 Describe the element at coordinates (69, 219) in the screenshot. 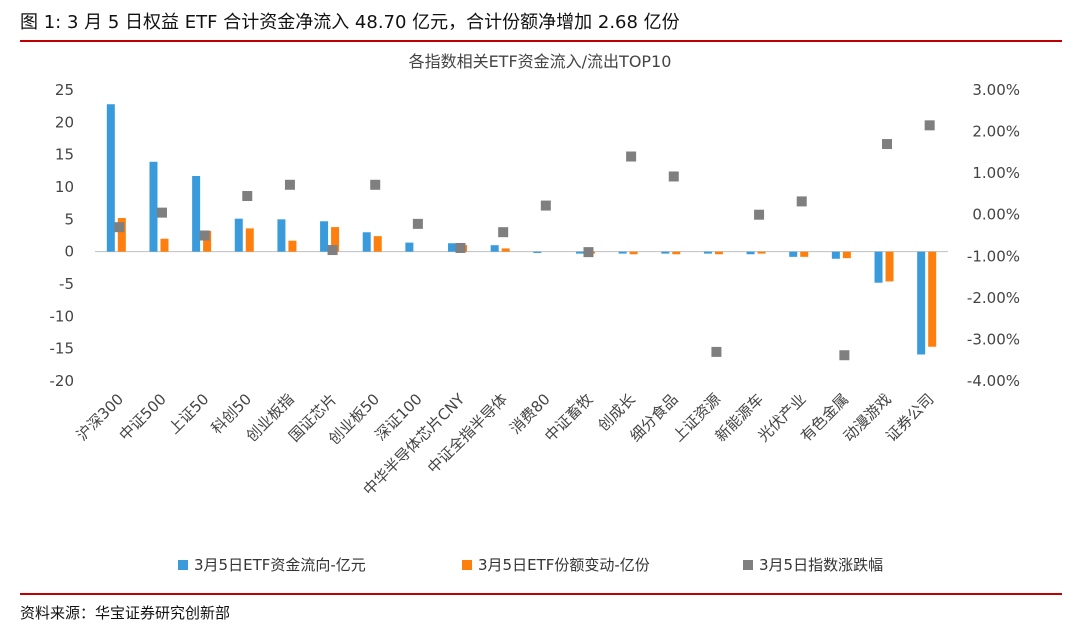

I see `left-tick-label: 5` at that location.